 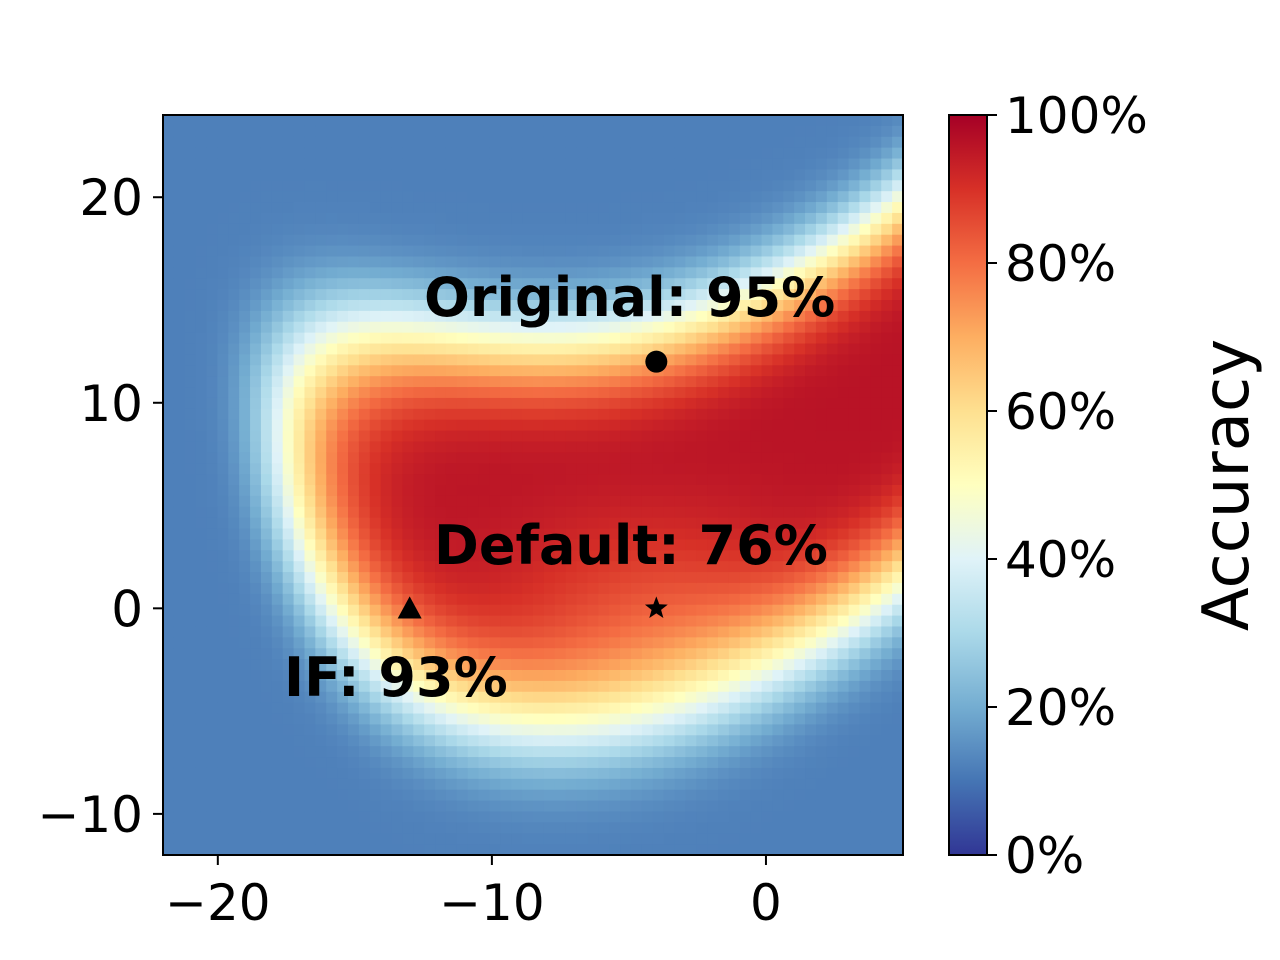 What do you see at coordinates (656, 607) in the screenshot?
I see `marker-default` at bounding box center [656, 607].